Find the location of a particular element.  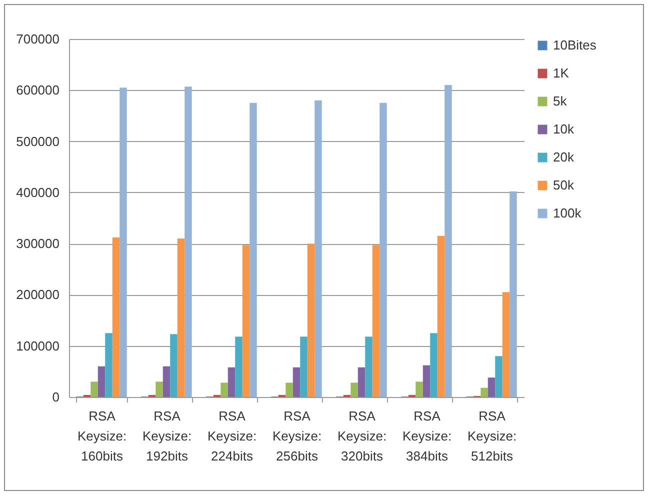

y-tick-label: 100000 is located at coordinates (38, 346).